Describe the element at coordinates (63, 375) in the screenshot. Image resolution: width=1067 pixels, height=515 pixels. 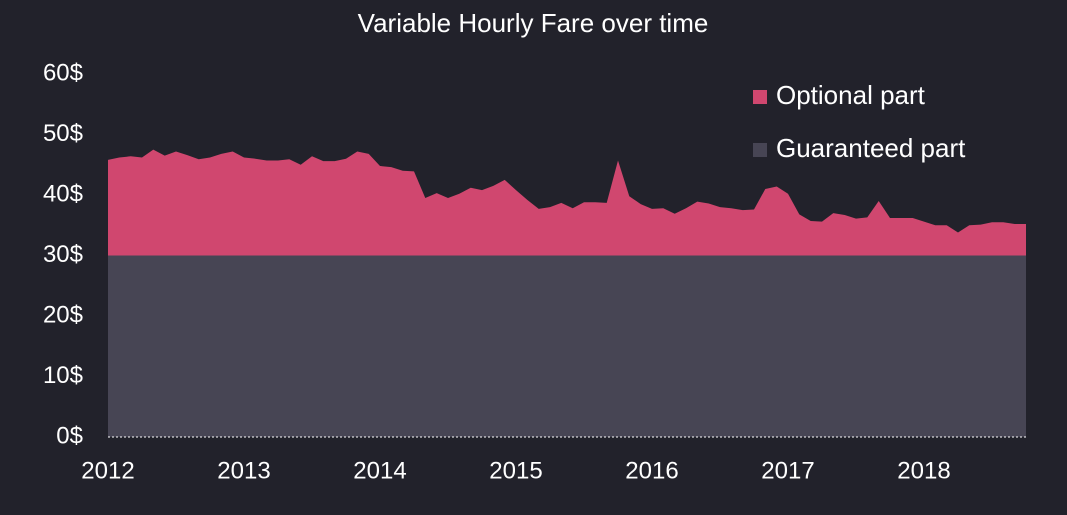
I see `y-tick-label: 10$` at that location.